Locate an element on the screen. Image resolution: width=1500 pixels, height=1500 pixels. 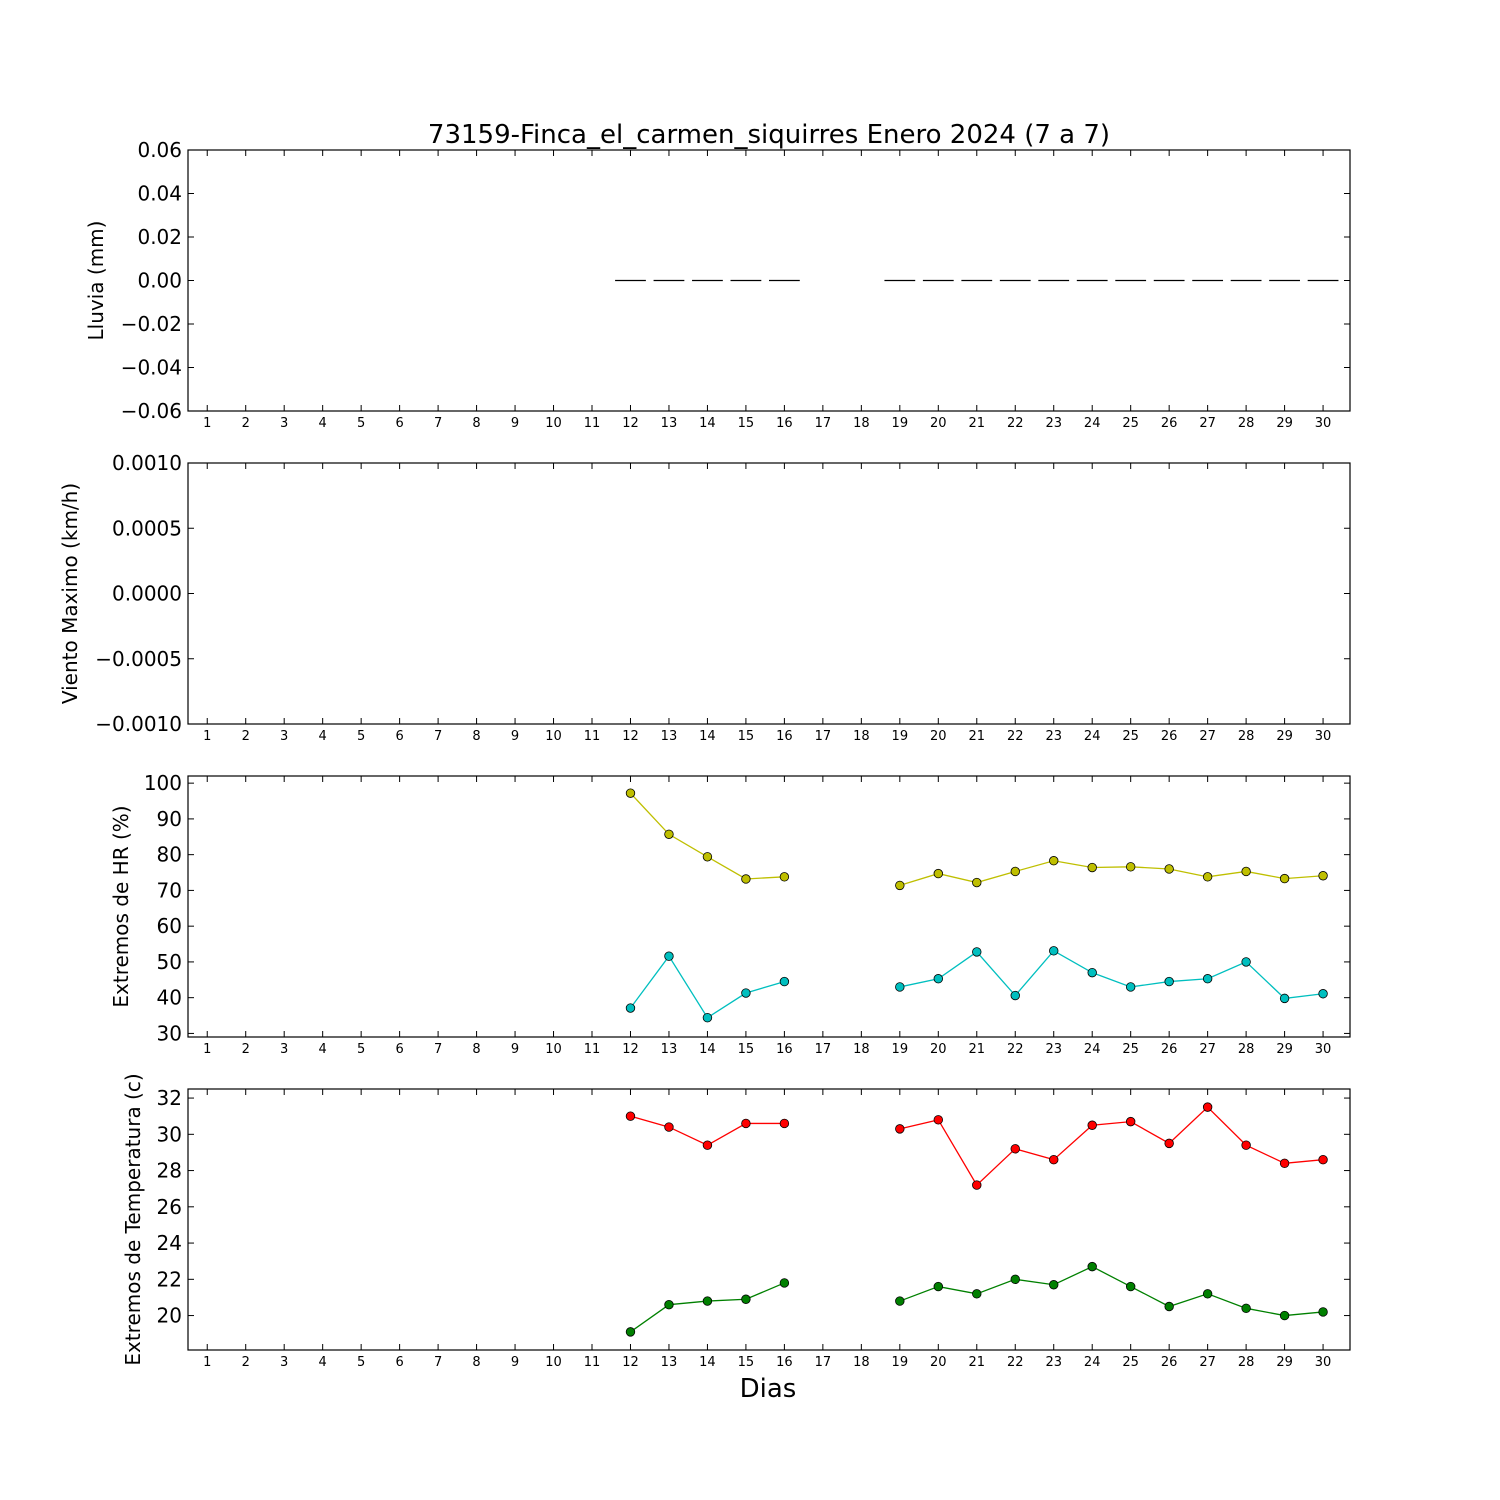
x-tick-label: 30 is located at coordinates (1323, 1049).